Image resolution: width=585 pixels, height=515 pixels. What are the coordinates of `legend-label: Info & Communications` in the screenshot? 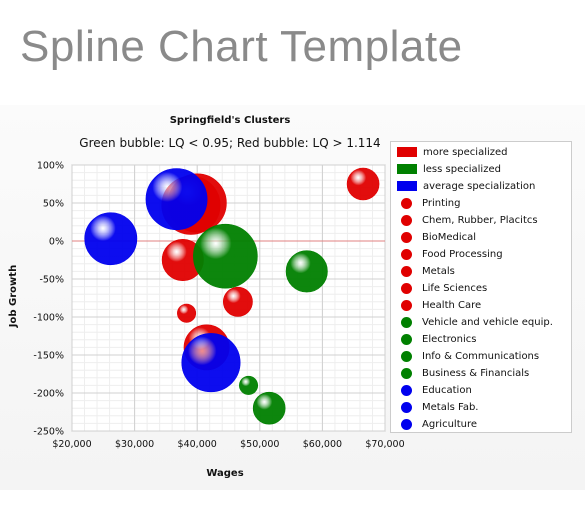 It's located at (481, 356).